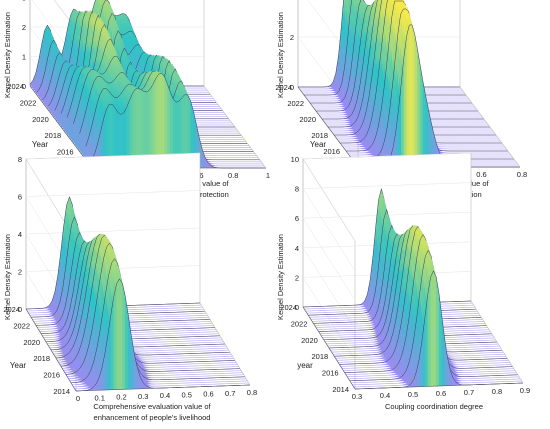 This screenshot has height=429, width=550. What do you see at coordinates (40, 119) in the screenshot?
I see `y-tick-label: 2020` at bounding box center [40, 119].